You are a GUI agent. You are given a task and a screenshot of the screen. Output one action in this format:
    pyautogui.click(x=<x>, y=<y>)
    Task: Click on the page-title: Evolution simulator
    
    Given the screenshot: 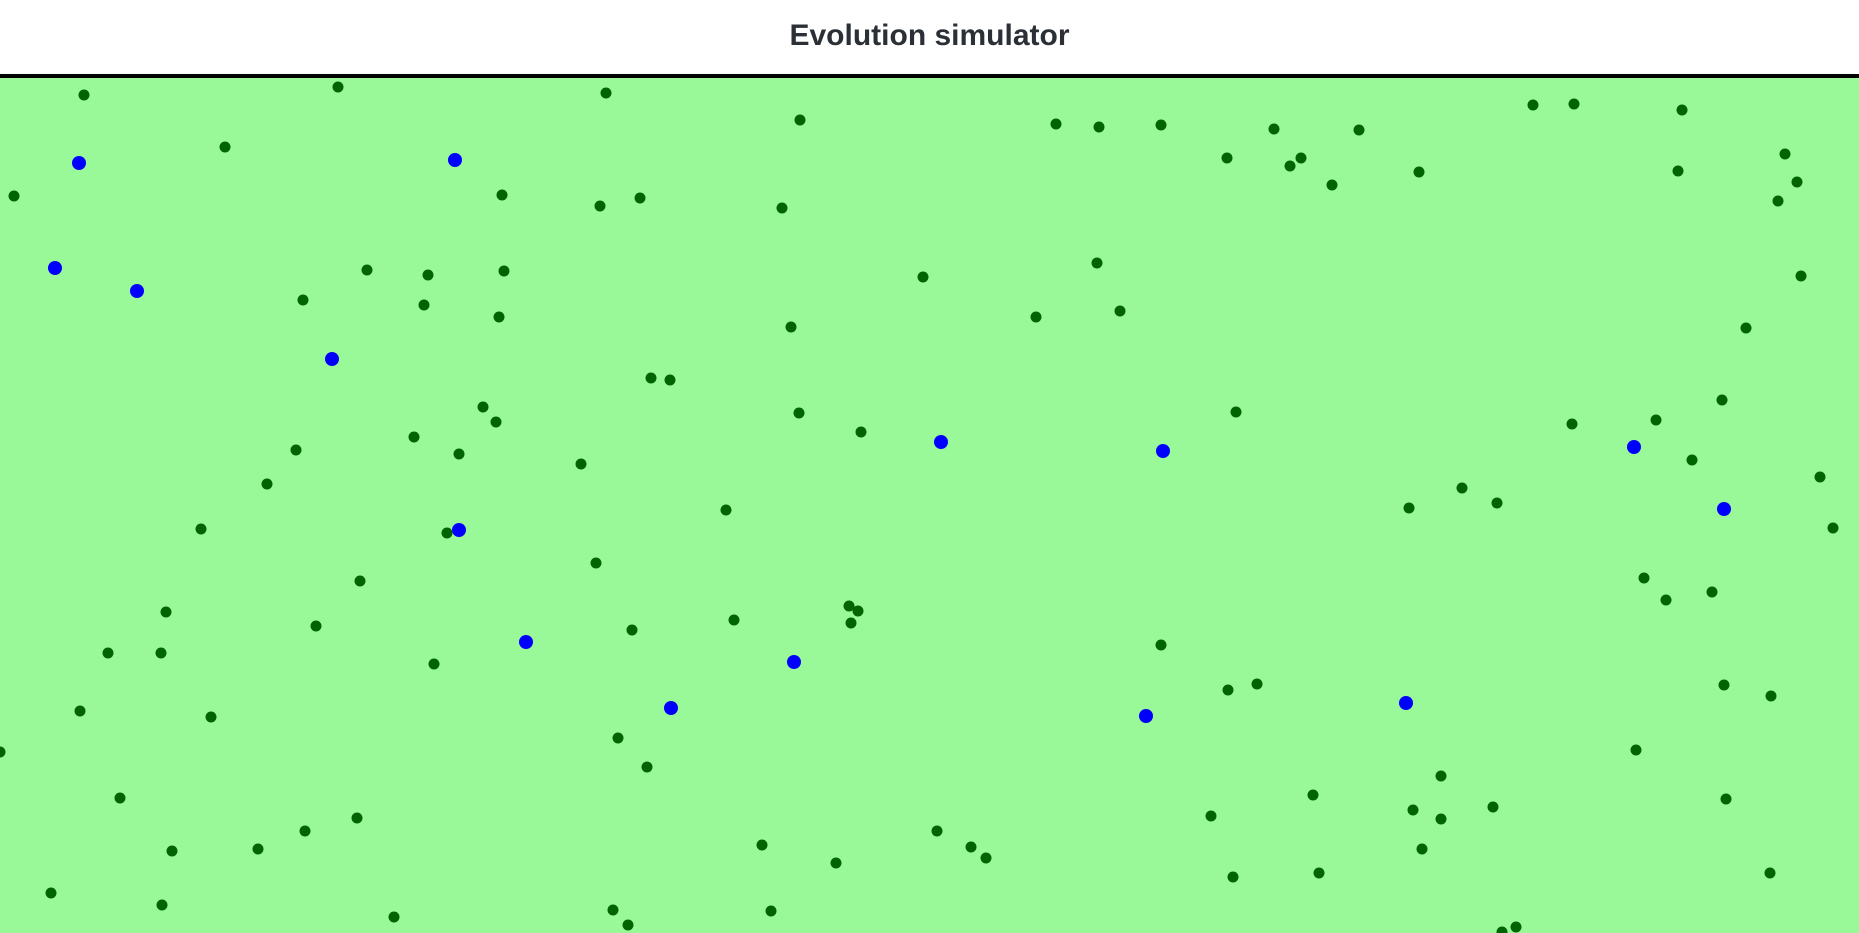 What is the action you would take?
    pyautogui.click(x=929, y=35)
    